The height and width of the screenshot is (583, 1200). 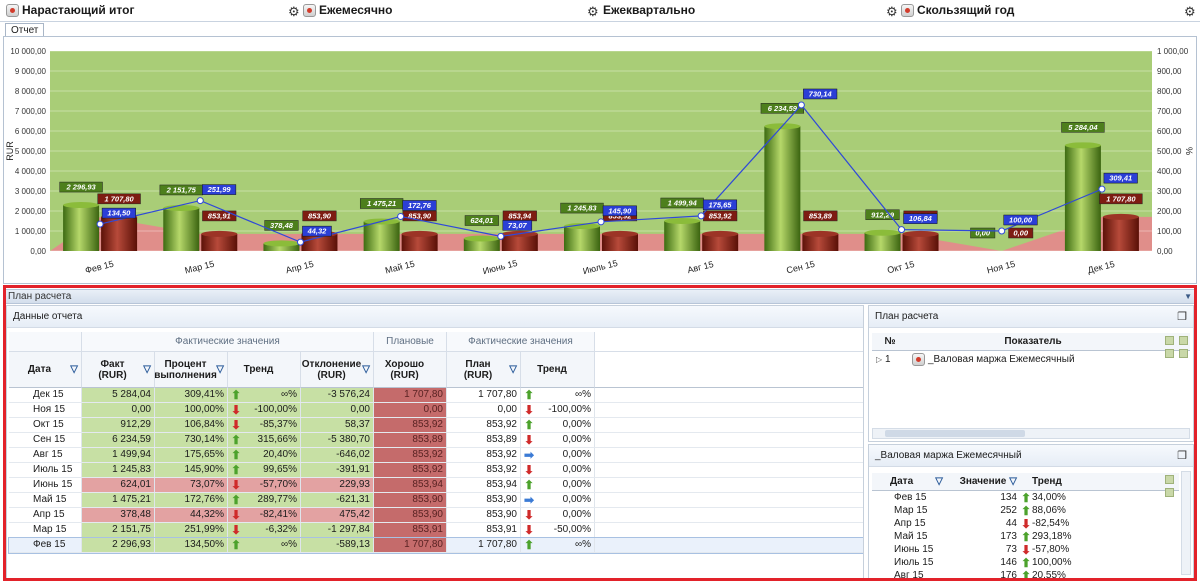 I want to click on collapse-icon: ▼, so click(x=1188, y=296).